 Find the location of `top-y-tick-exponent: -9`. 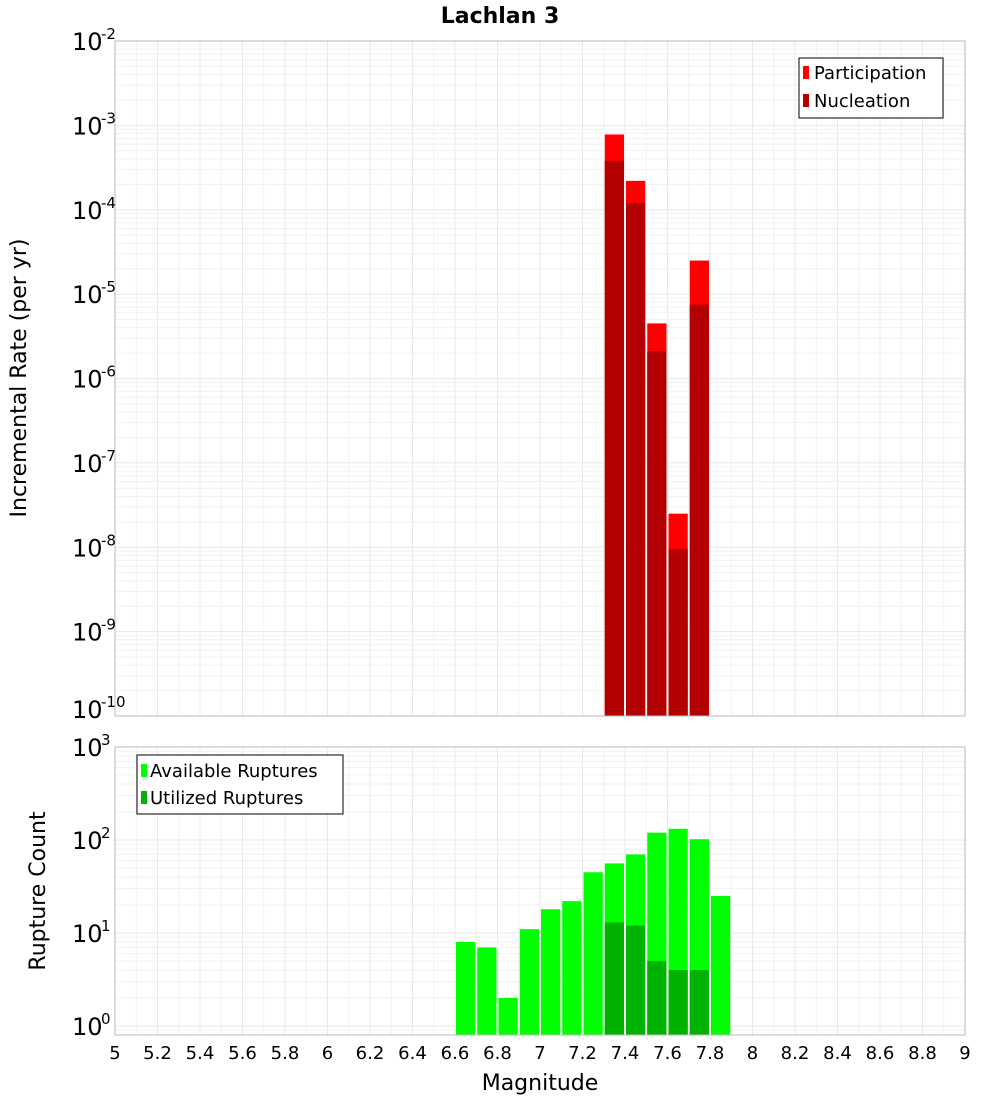

top-y-tick-exponent: -9 is located at coordinates (108, 625).